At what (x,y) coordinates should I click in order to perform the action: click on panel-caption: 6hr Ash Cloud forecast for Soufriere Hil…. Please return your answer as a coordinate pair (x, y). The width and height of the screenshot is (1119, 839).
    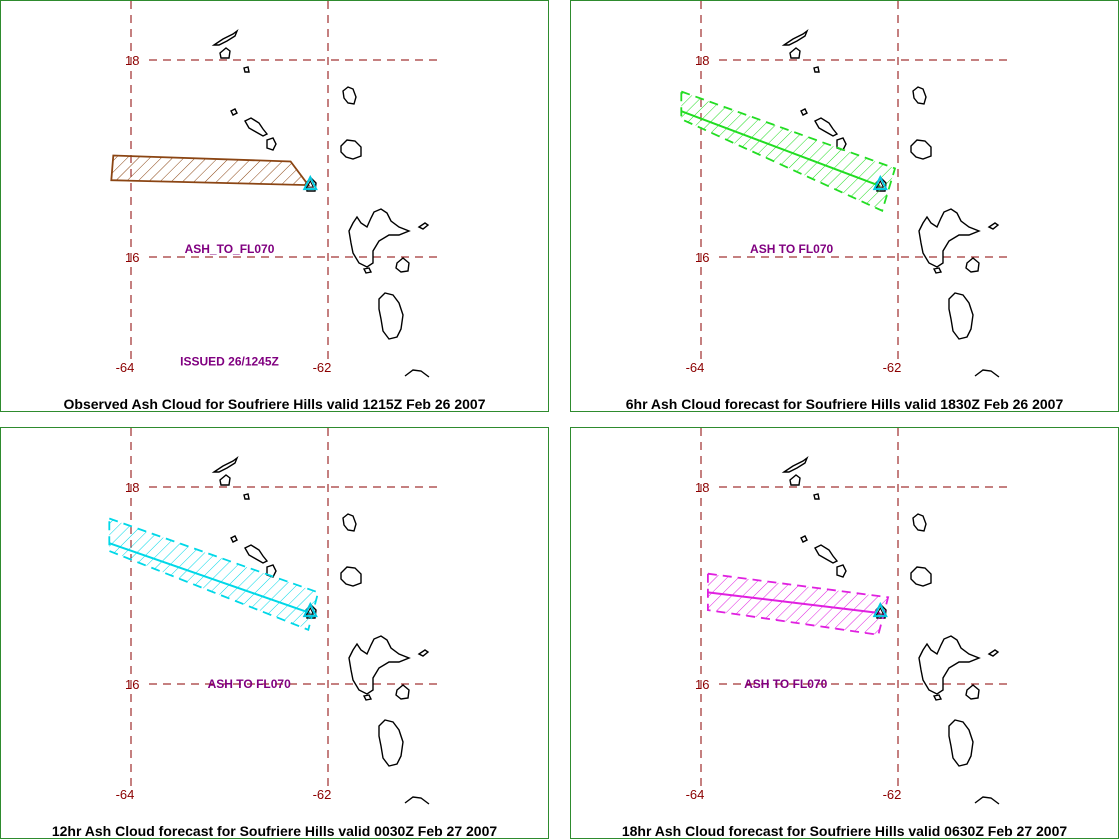
    Looking at the image, I should click on (844, 404).